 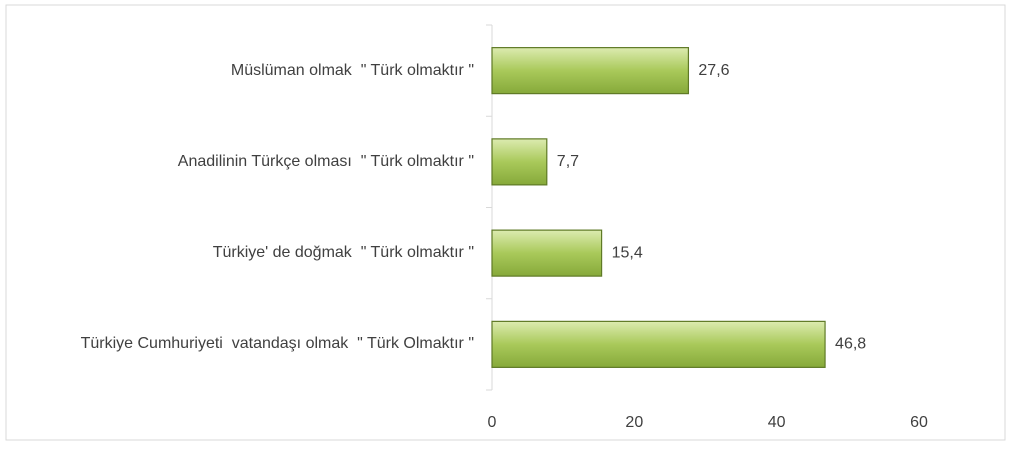 I want to click on category-label-box: Müslüman olmak " Türk olmaktır ", so click(x=239, y=71).